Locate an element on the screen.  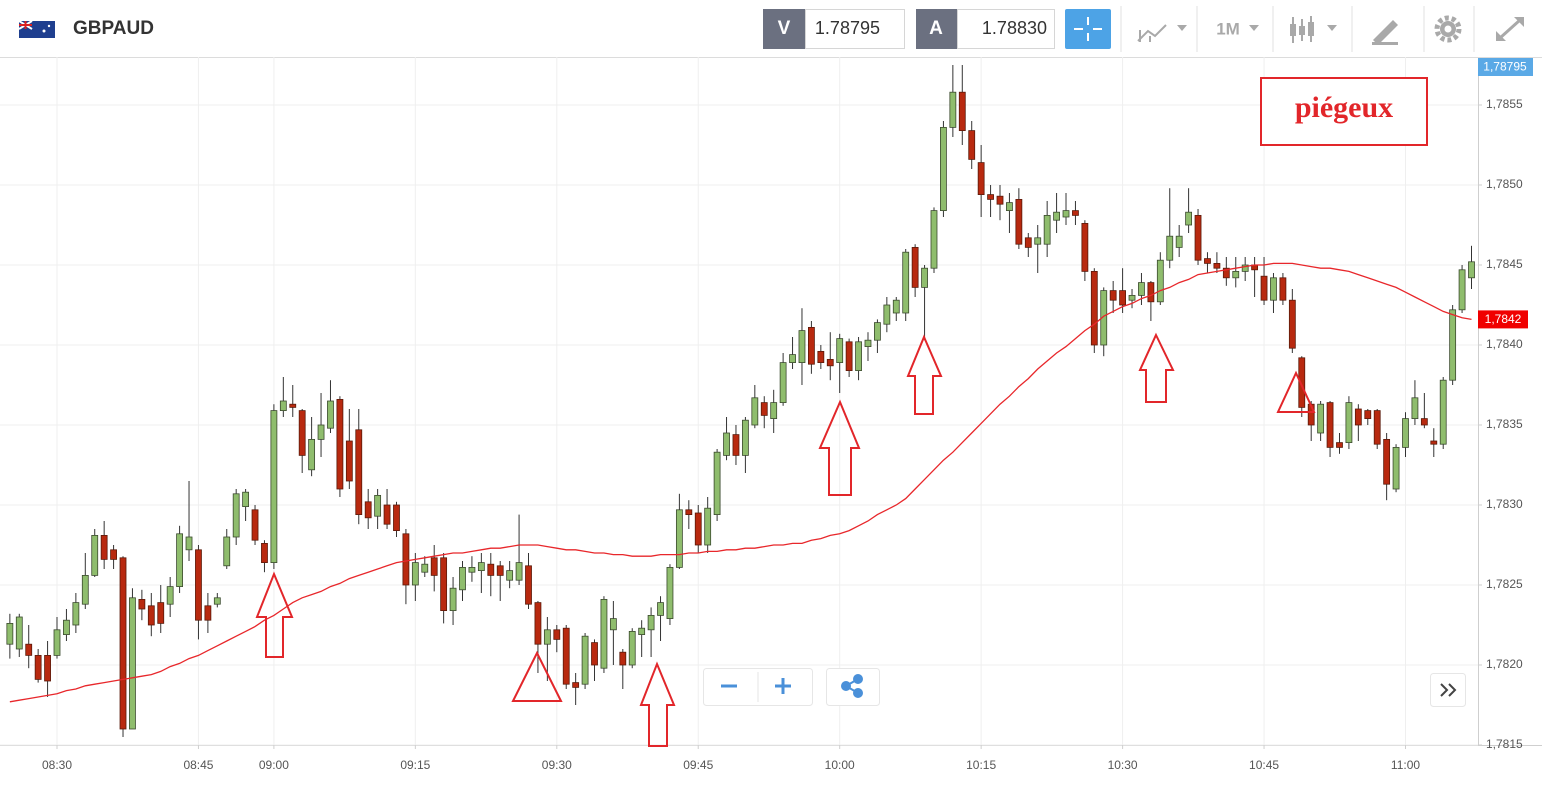
x-tick-label: 09:30 is located at coordinates (557, 765).